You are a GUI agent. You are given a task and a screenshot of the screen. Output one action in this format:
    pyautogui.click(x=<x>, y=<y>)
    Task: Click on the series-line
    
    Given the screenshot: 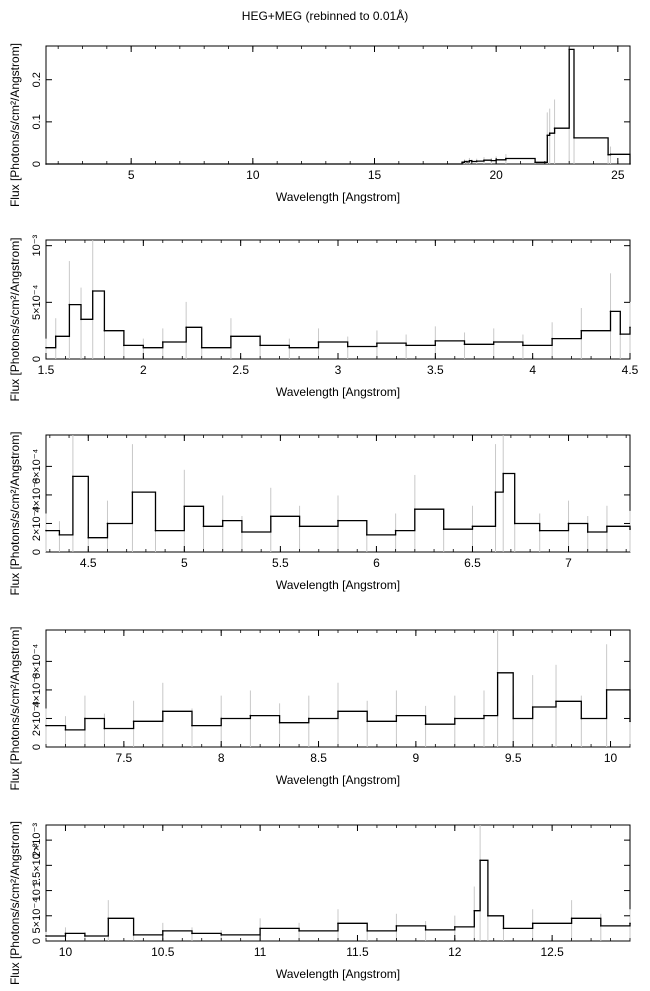 What is the action you would take?
    pyautogui.click(x=338, y=319)
    